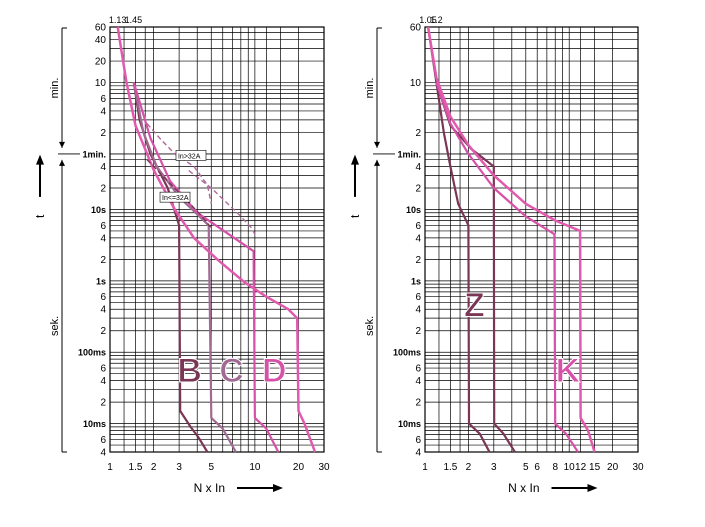  Describe the element at coordinates (555, 467) in the screenshot. I see `x-tick-label: 8` at that location.